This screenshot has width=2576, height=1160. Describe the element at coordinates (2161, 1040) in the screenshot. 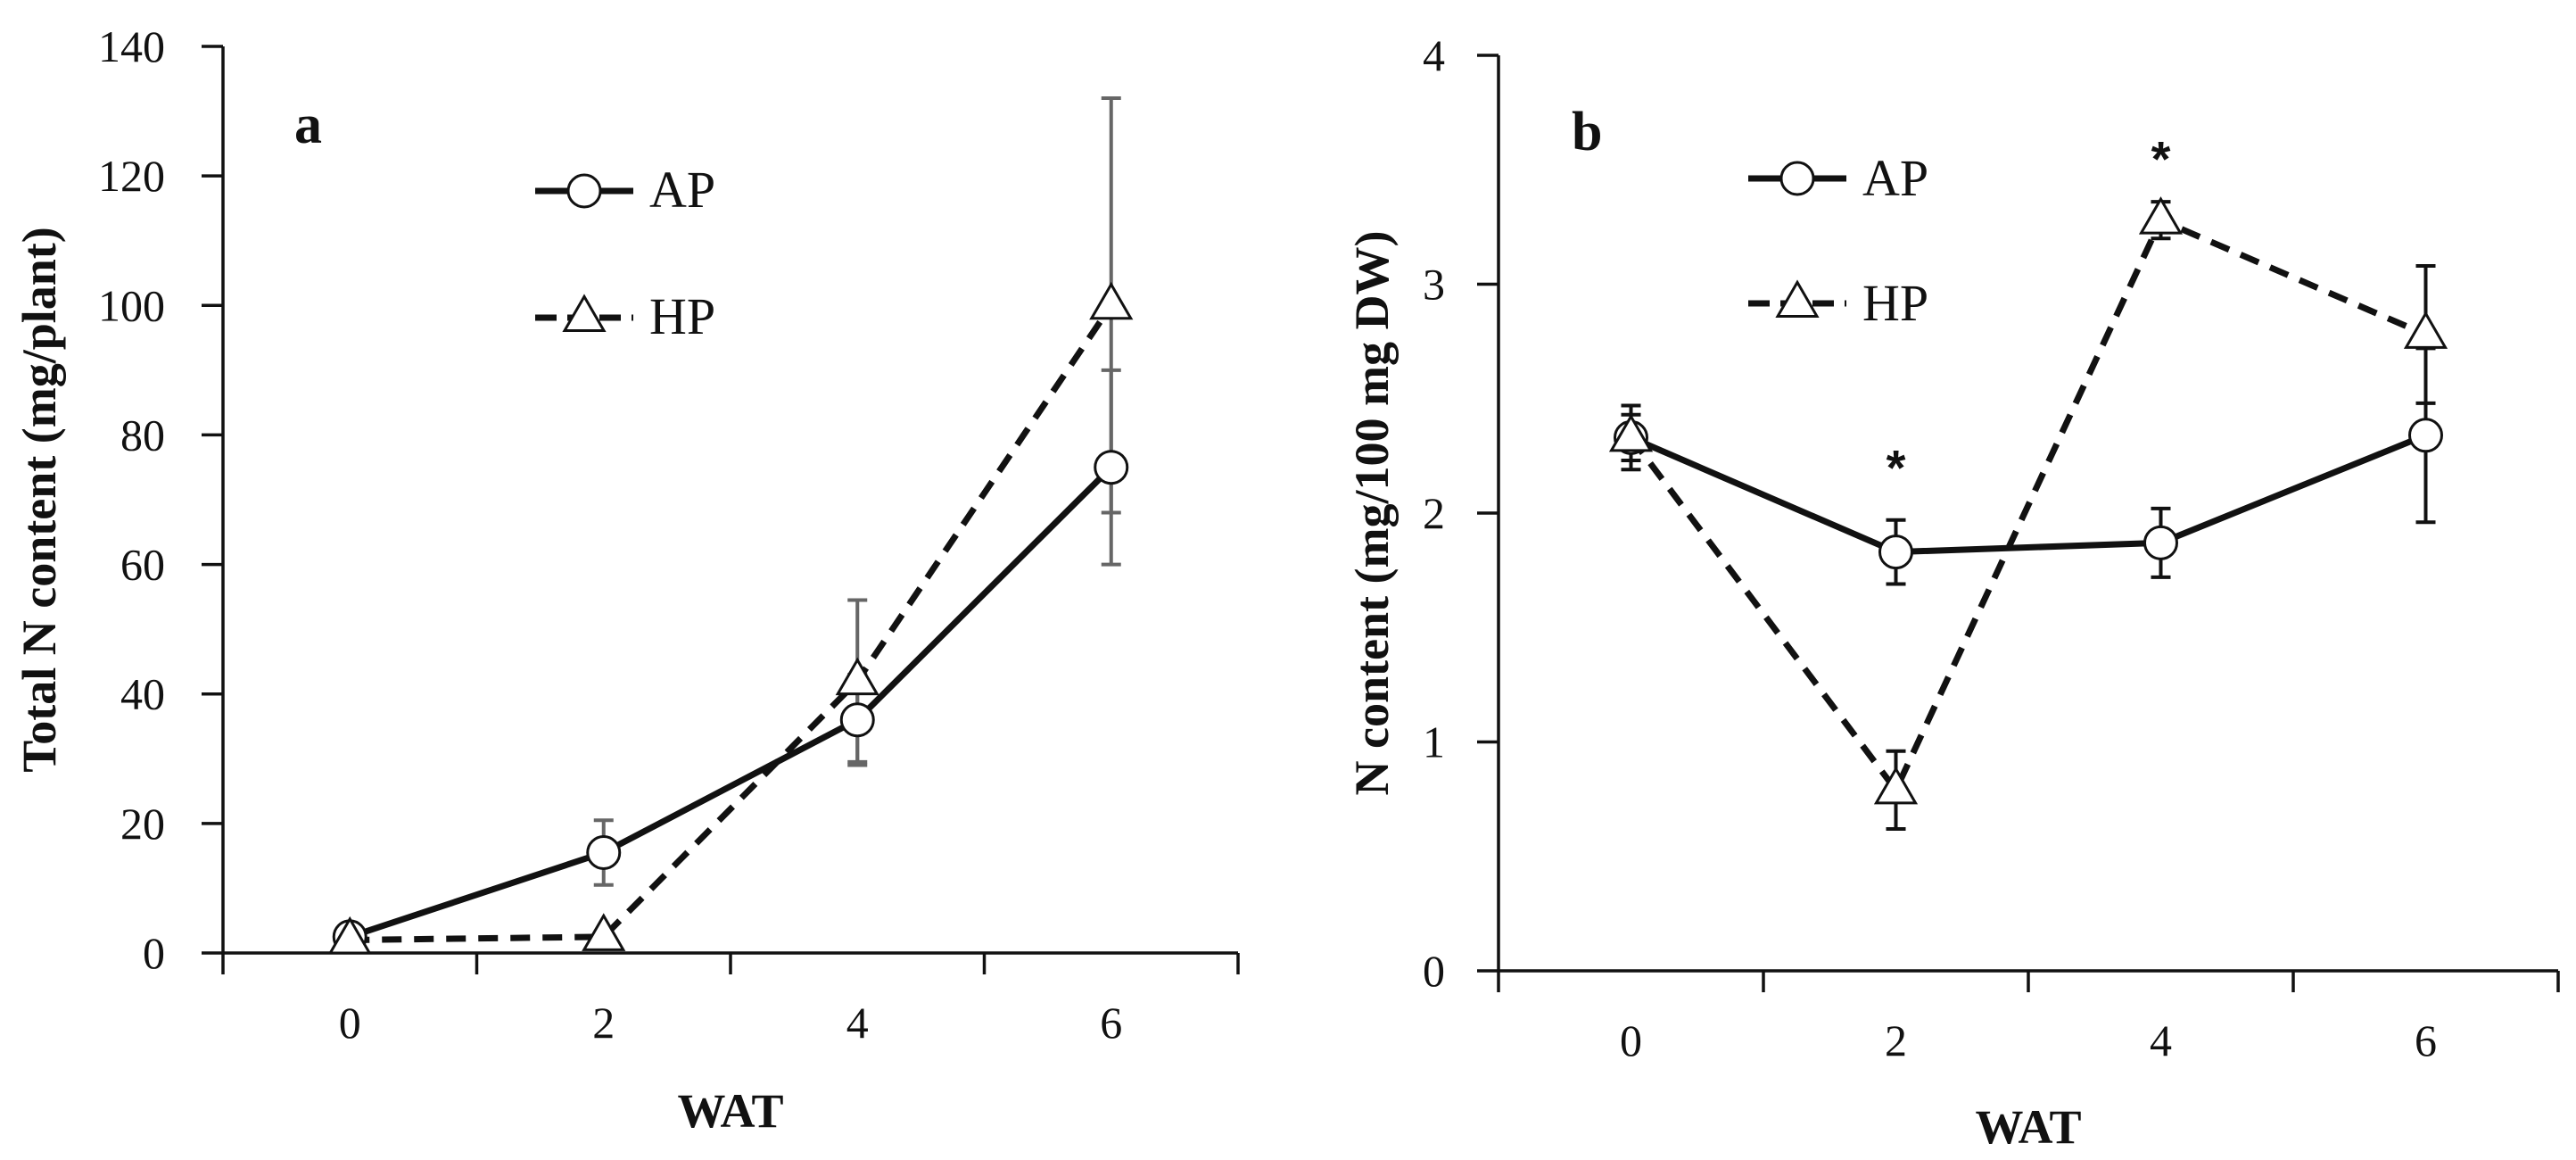

I see `panel-b-x-tick-label: 4` at that location.